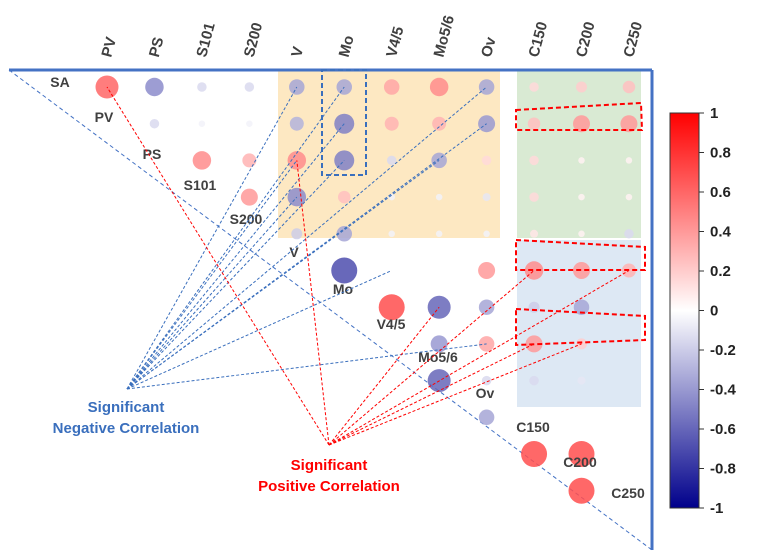 The image size is (759, 552). What do you see at coordinates (347, 46) in the screenshot?
I see `col-label-Mo: Mo` at bounding box center [347, 46].